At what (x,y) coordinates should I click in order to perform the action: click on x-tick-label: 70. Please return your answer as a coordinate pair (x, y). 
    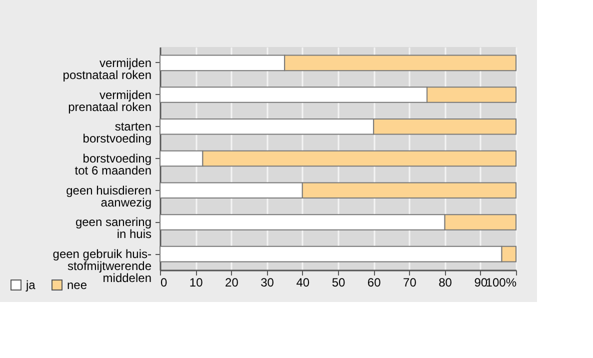
    Looking at the image, I should click on (410, 283).